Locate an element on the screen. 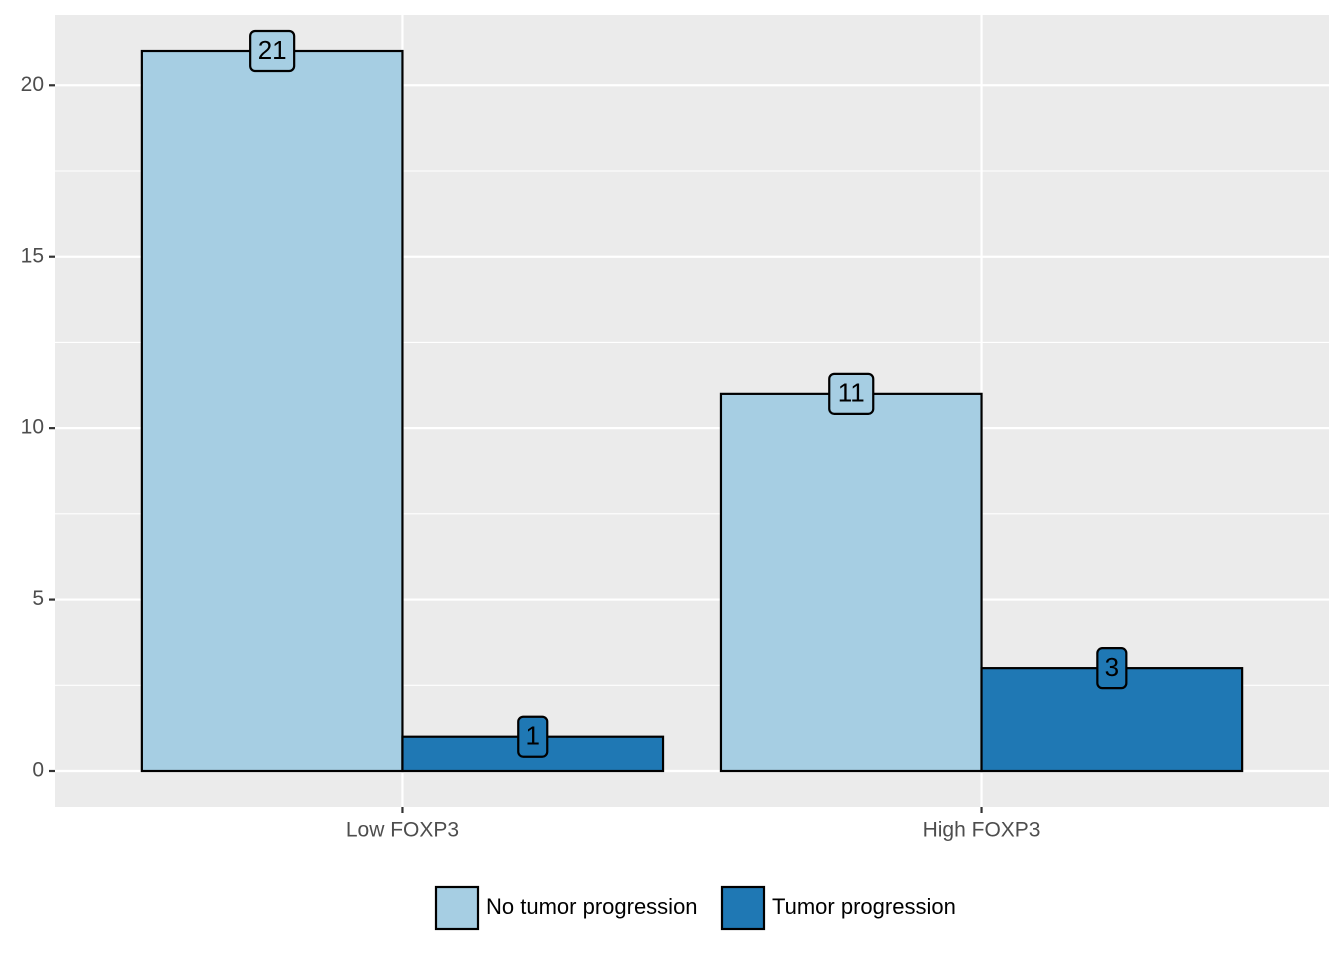  legend: No tumor progression Tumor progression is located at coordinates (695, 908).